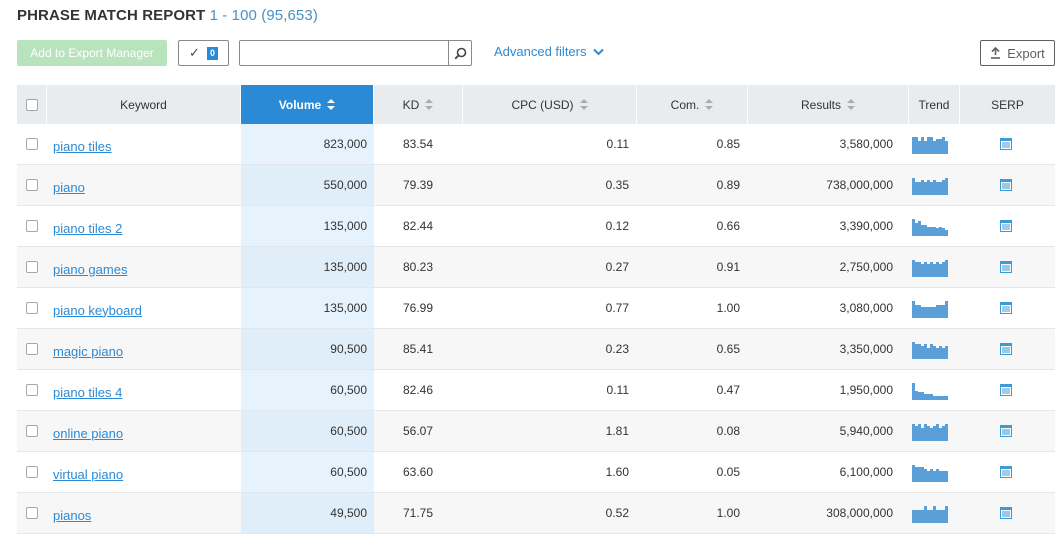 Image resolution: width=1060 pixels, height=539 pixels. What do you see at coordinates (90, 269) in the screenshot?
I see `keyword-link: piano games` at bounding box center [90, 269].